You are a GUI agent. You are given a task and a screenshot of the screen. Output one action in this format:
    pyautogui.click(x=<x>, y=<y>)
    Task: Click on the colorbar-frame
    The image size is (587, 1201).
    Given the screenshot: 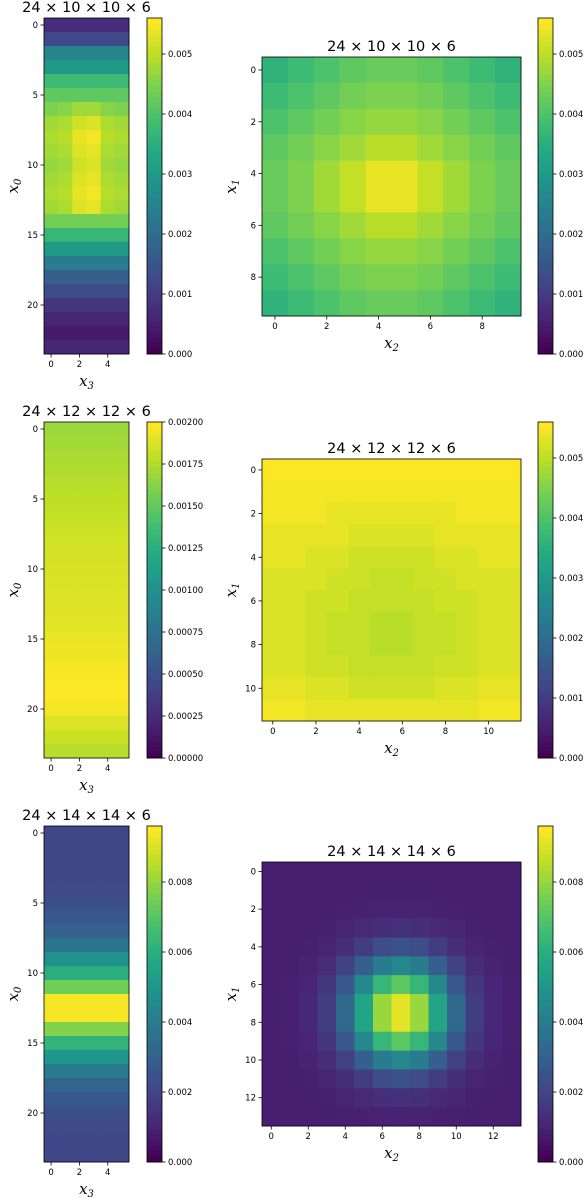 What is the action you would take?
    pyautogui.click(x=154, y=186)
    